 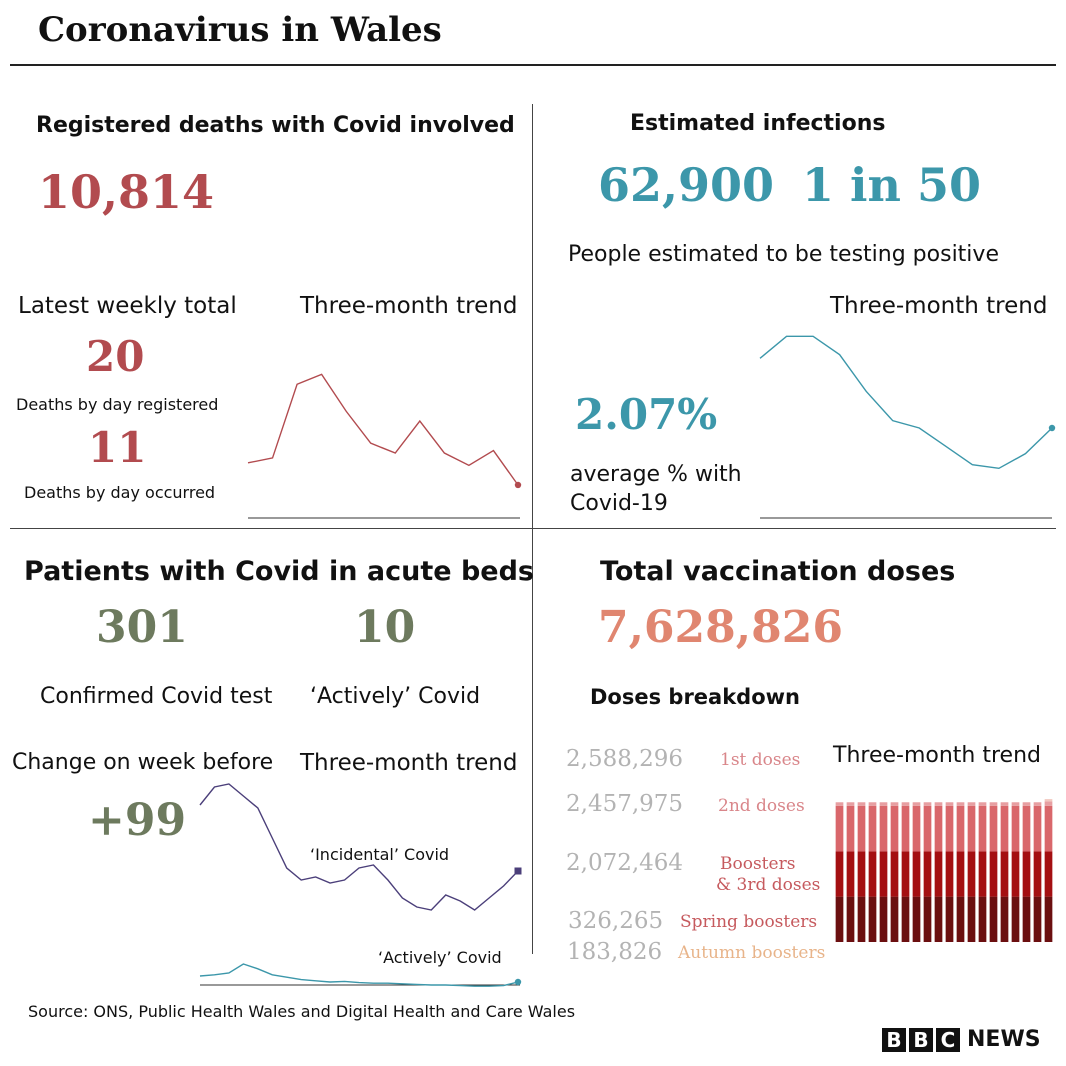 What do you see at coordinates (533, 528) in the screenshot?
I see `horizontal-divider` at bounding box center [533, 528].